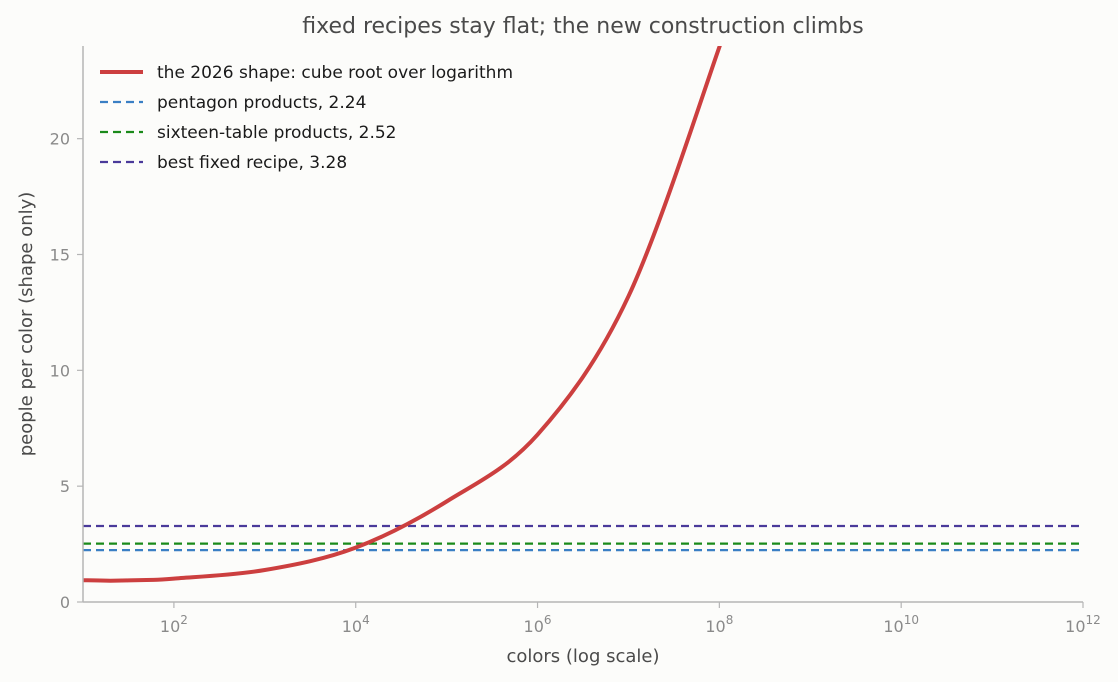 The height and width of the screenshot is (682, 1118). What do you see at coordinates (1083, 624) in the screenshot?
I see `x-tick-label: 10¹²` at bounding box center [1083, 624].